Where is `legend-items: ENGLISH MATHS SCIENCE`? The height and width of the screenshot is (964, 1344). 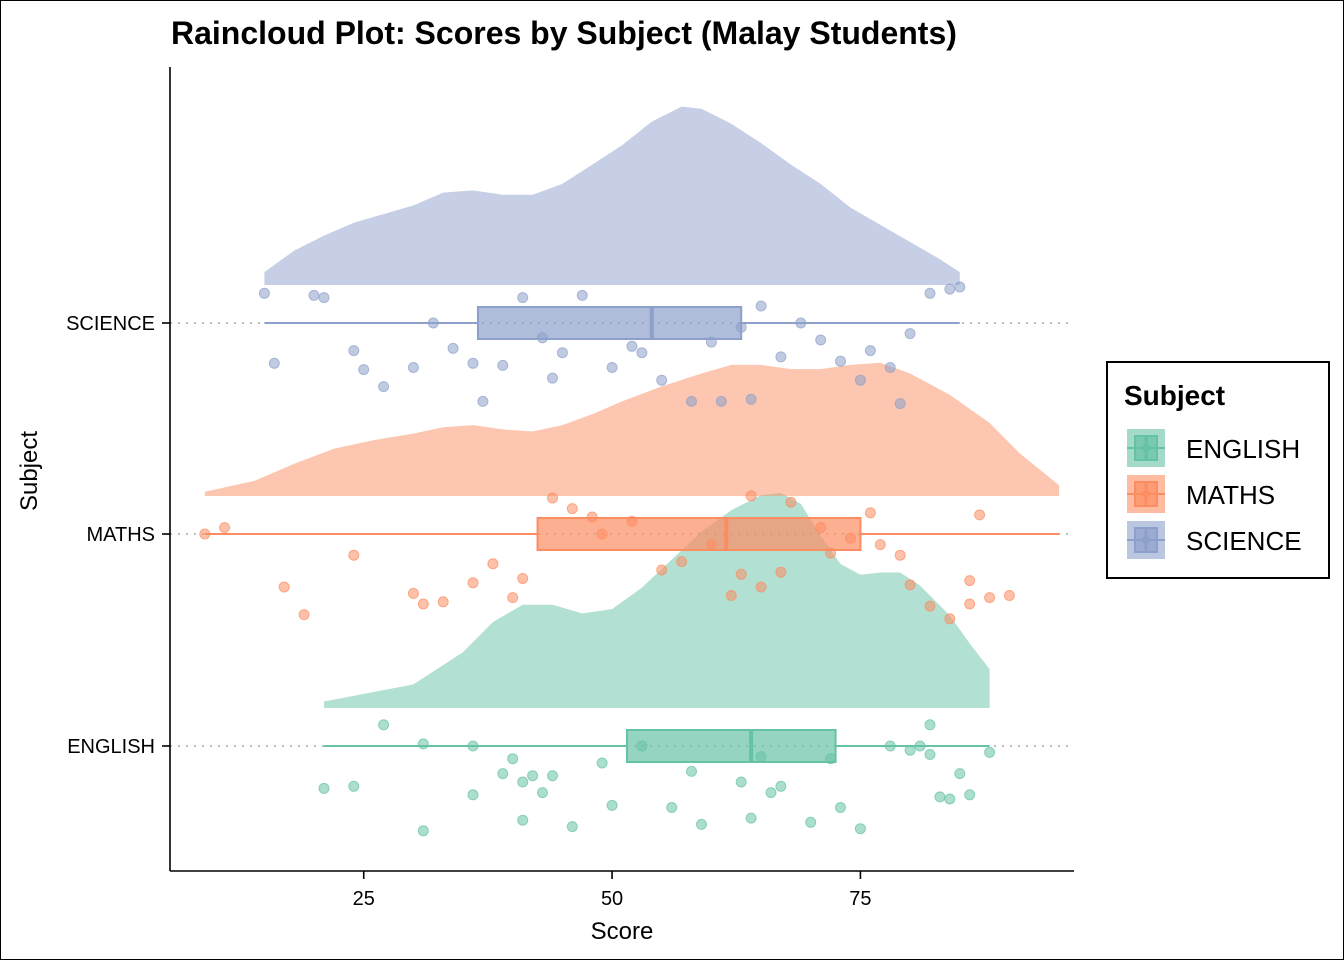
legend-items: ENGLISH MATHS SCIENCE is located at coordinates (1214, 494).